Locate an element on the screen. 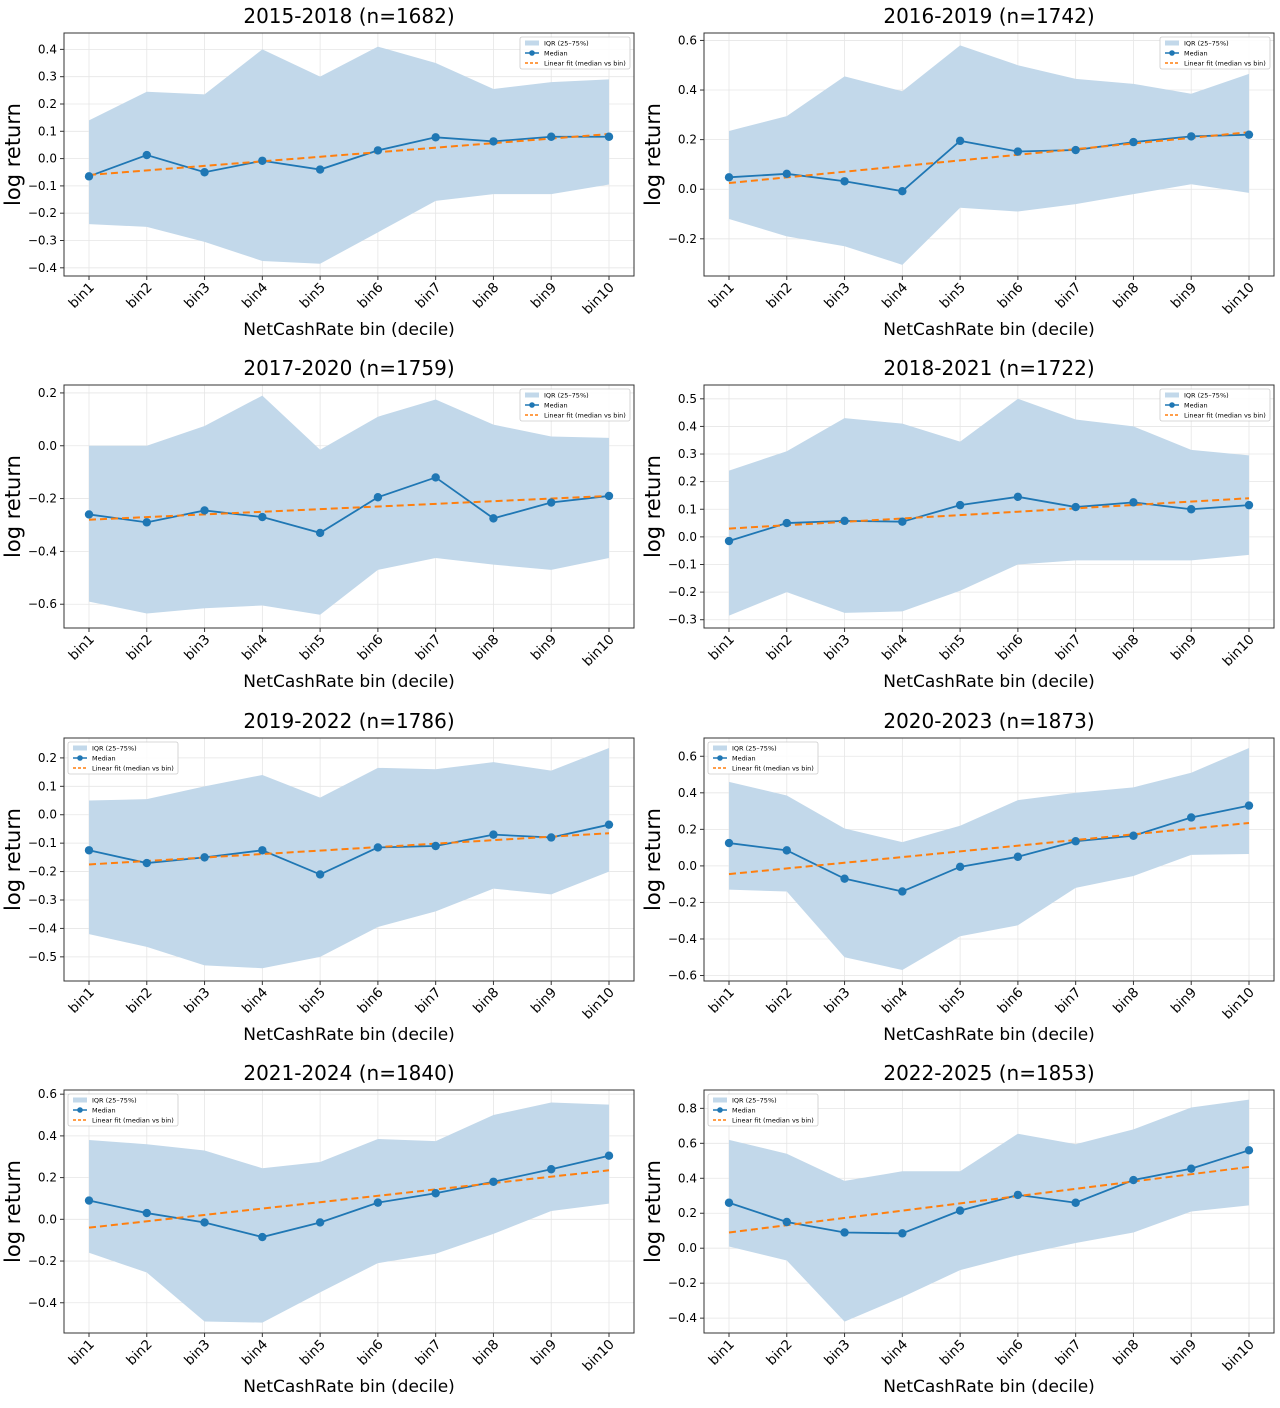  y-tick-label: 0.3 is located at coordinates (47, 77).